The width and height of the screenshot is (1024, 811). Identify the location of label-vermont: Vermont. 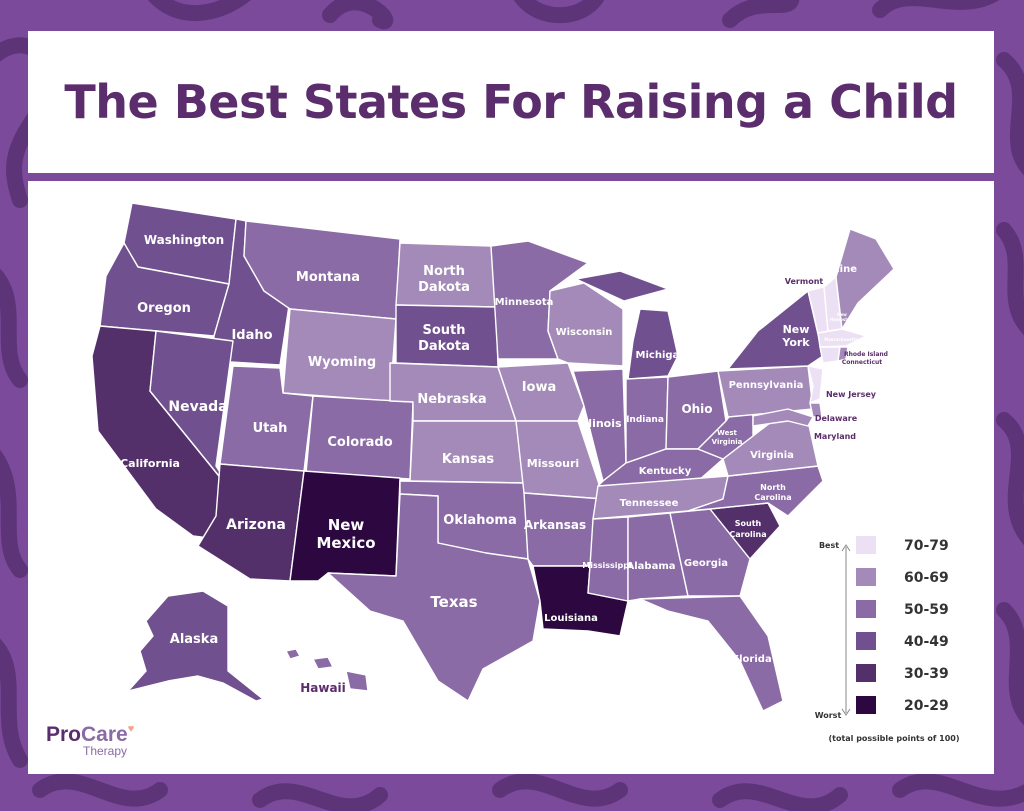
(804, 281).